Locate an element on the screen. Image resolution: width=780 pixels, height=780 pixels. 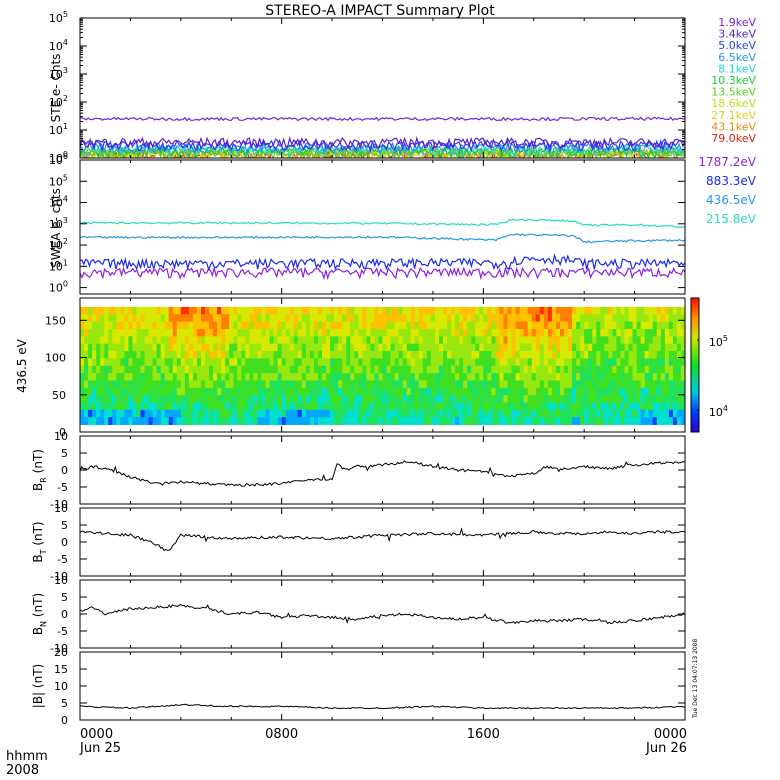
x-tick-label: 0800 is located at coordinates (281, 734).